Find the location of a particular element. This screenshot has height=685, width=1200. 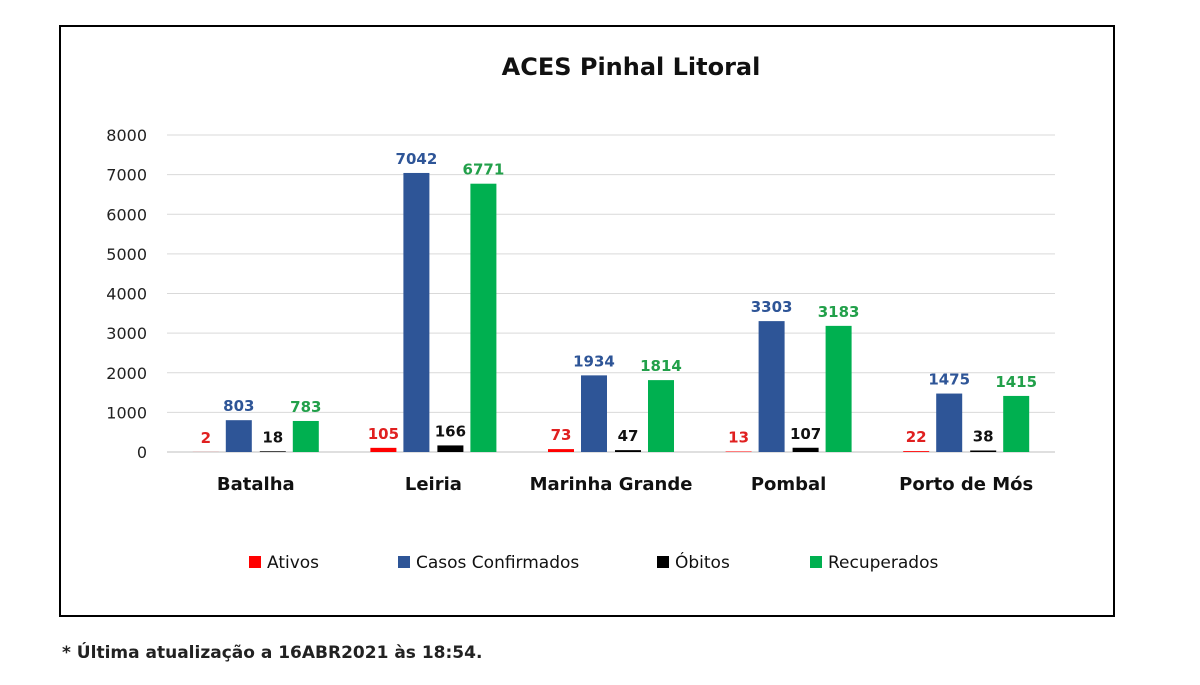

y-tick-label: 5000 is located at coordinates (126, 254).